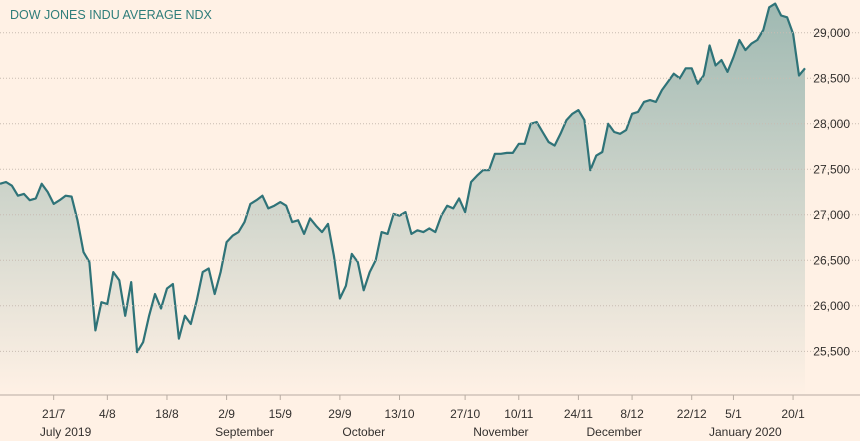  Describe the element at coordinates (632, 414) in the screenshot. I see `x-tick-label: 8/12` at that location.